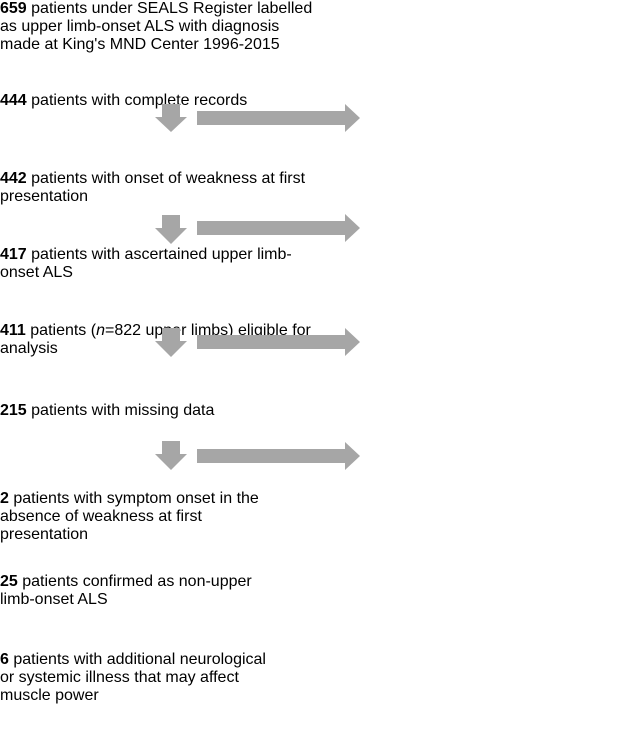 Image resolution: width=630 pixels, height=734 pixels. Describe the element at coordinates (133, 446) in the screenshot. I see `exclusion-box: 215 patients with missing data` at that location.